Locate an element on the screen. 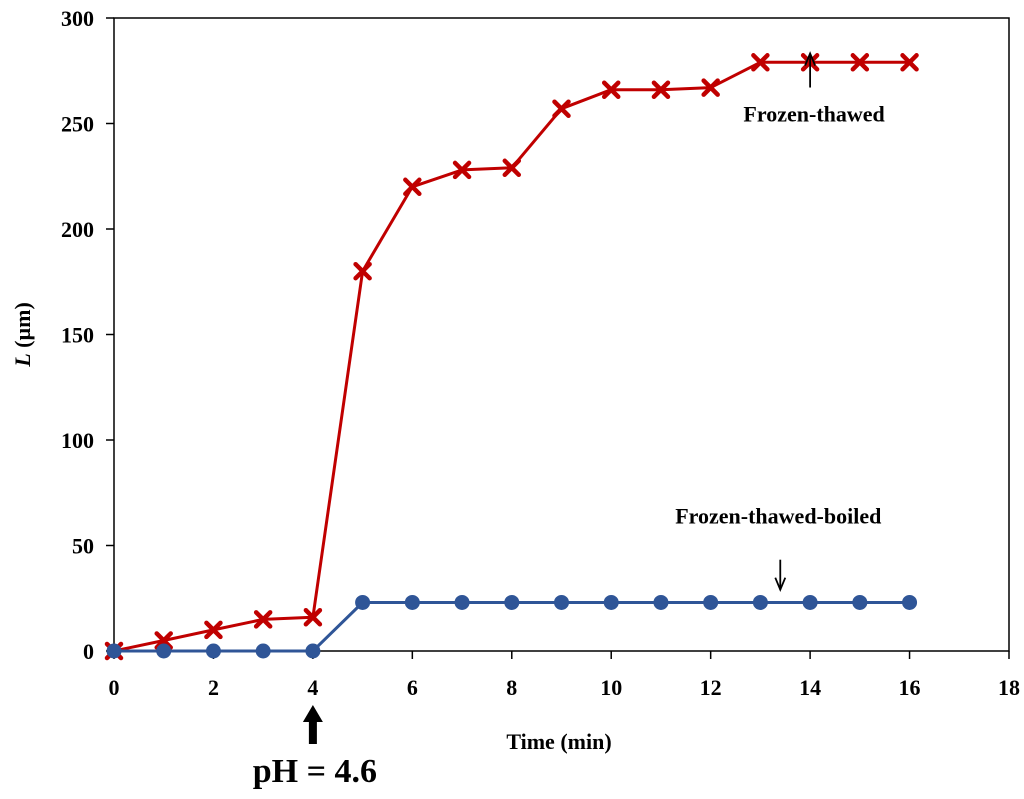  x-axis-title: Time (min) is located at coordinates (558, 741).